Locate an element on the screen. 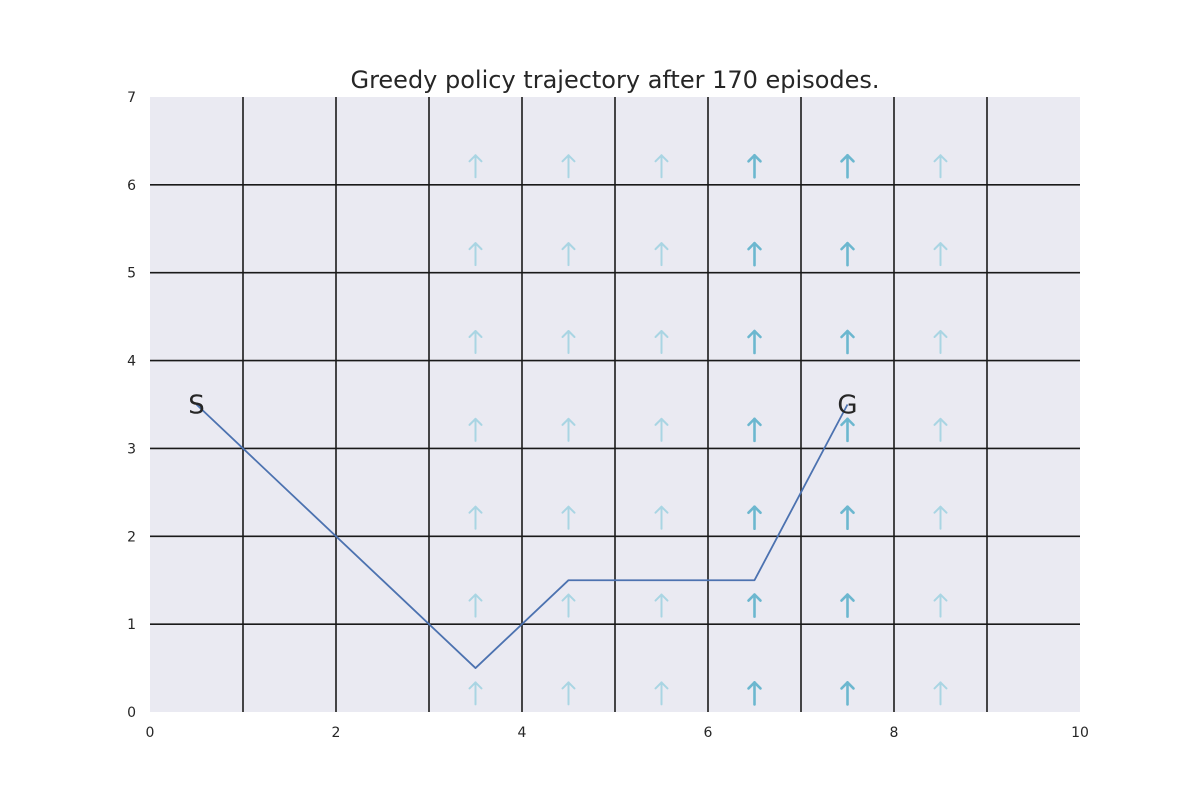  x-tick-label: 6 is located at coordinates (708, 733).